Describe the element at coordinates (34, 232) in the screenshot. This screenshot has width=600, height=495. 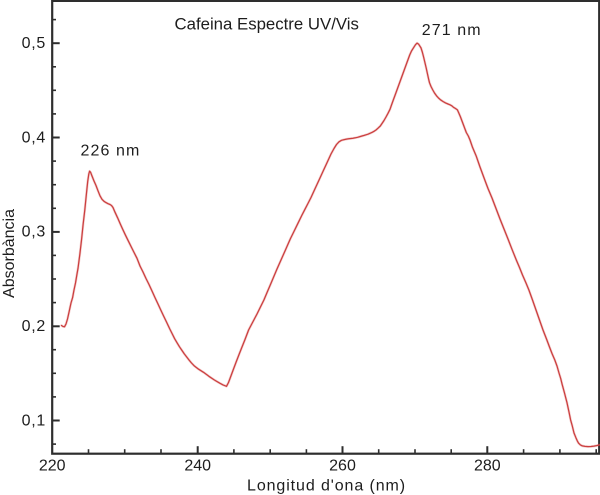
I see `svg-text: 0,3` at that location.